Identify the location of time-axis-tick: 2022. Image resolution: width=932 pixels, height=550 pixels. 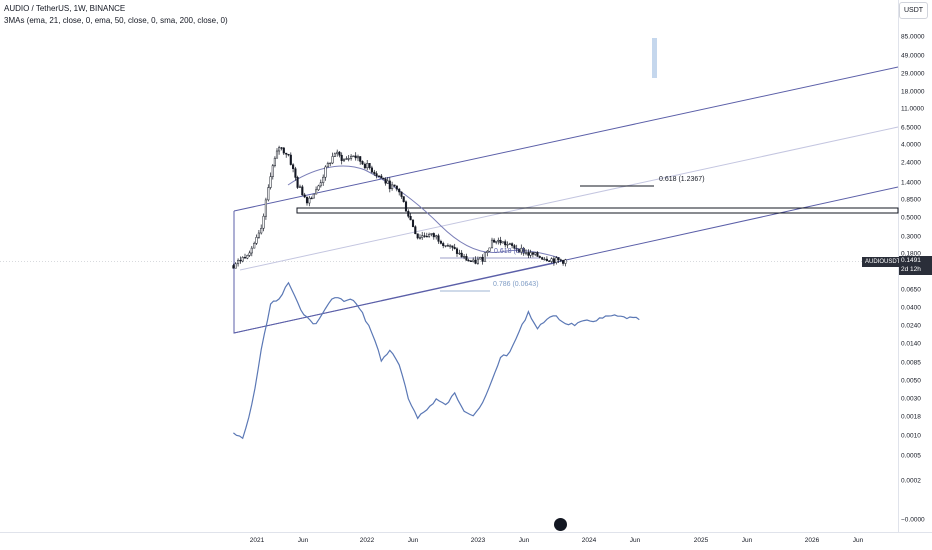
(367, 540).